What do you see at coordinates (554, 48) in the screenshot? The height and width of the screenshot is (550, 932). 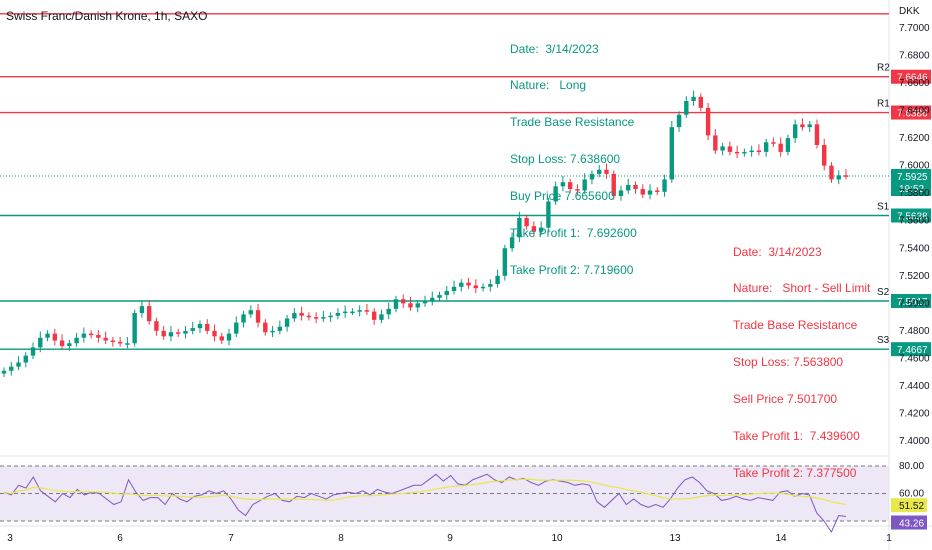 I see `long-line-1: Date: 3/14/2023` at bounding box center [554, 48].